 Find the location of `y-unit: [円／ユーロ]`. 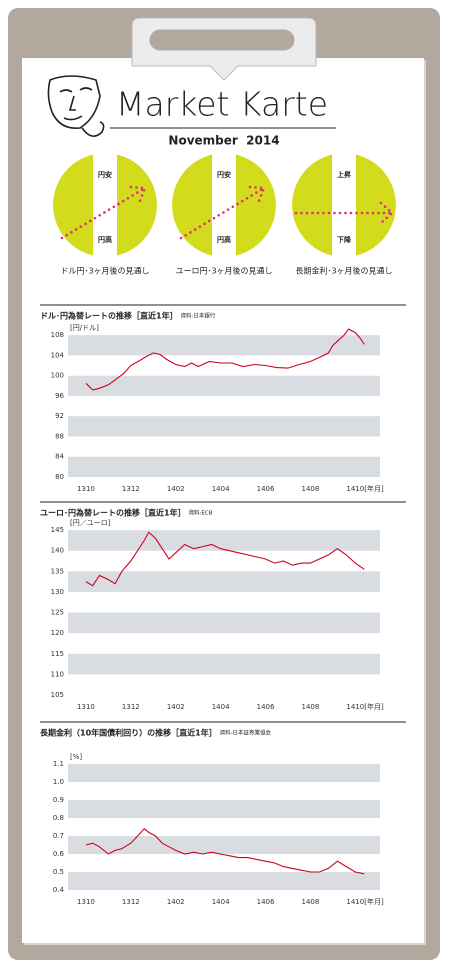

y-unit: [円／ユーロ] is located at coordinates (90, 523).